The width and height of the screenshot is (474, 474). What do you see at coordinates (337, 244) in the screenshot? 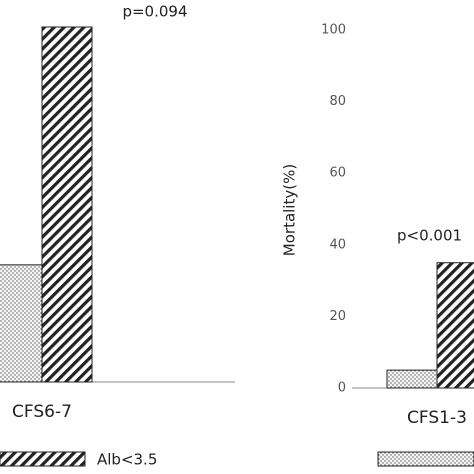
I see `y-tick-label: 40` at bounding box center [337, 244].